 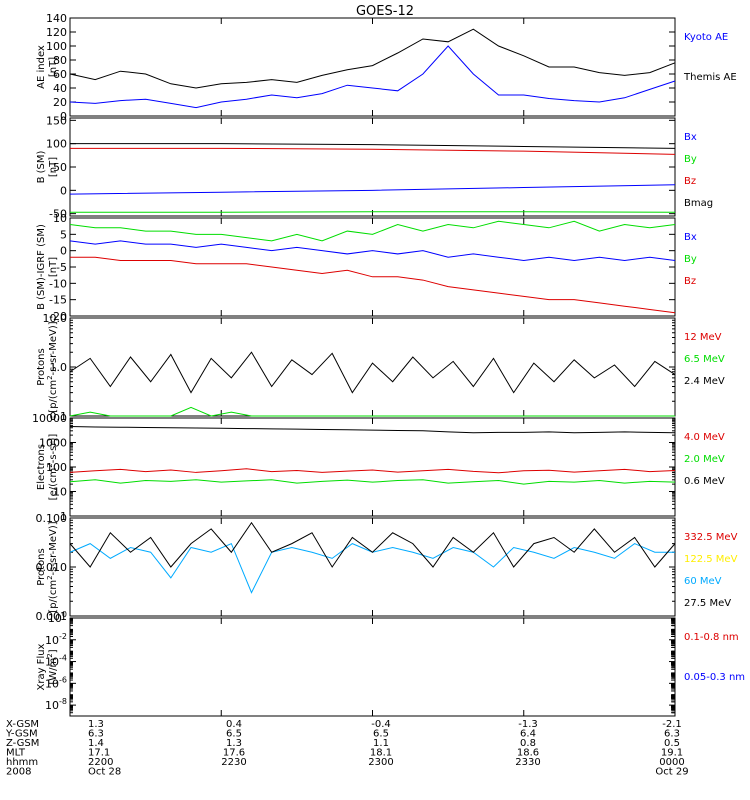 What do you see at coordinates (372, 58) in the screenshot?
I see `series-line-themis-ae` at bounding box center [372, 58].